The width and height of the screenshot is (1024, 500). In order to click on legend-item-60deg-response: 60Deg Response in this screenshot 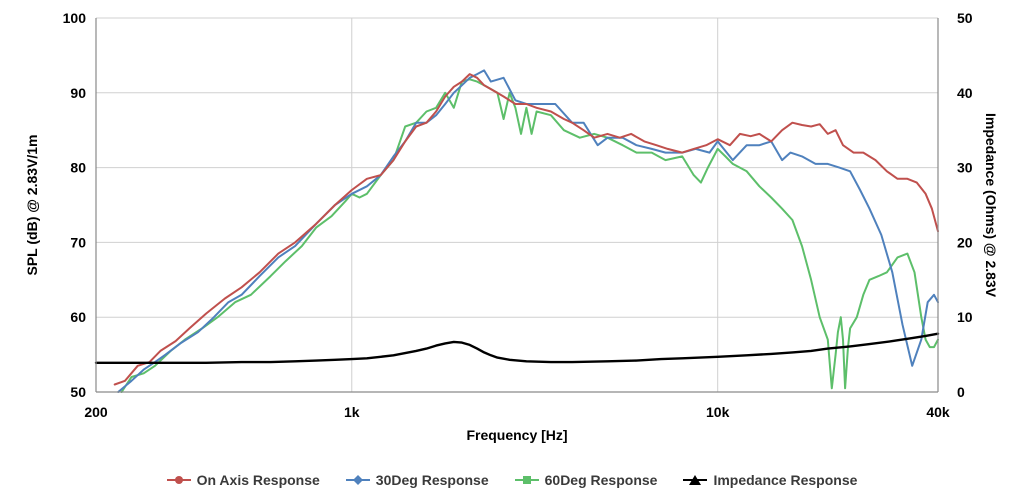, I will do `click(586, 480)`.